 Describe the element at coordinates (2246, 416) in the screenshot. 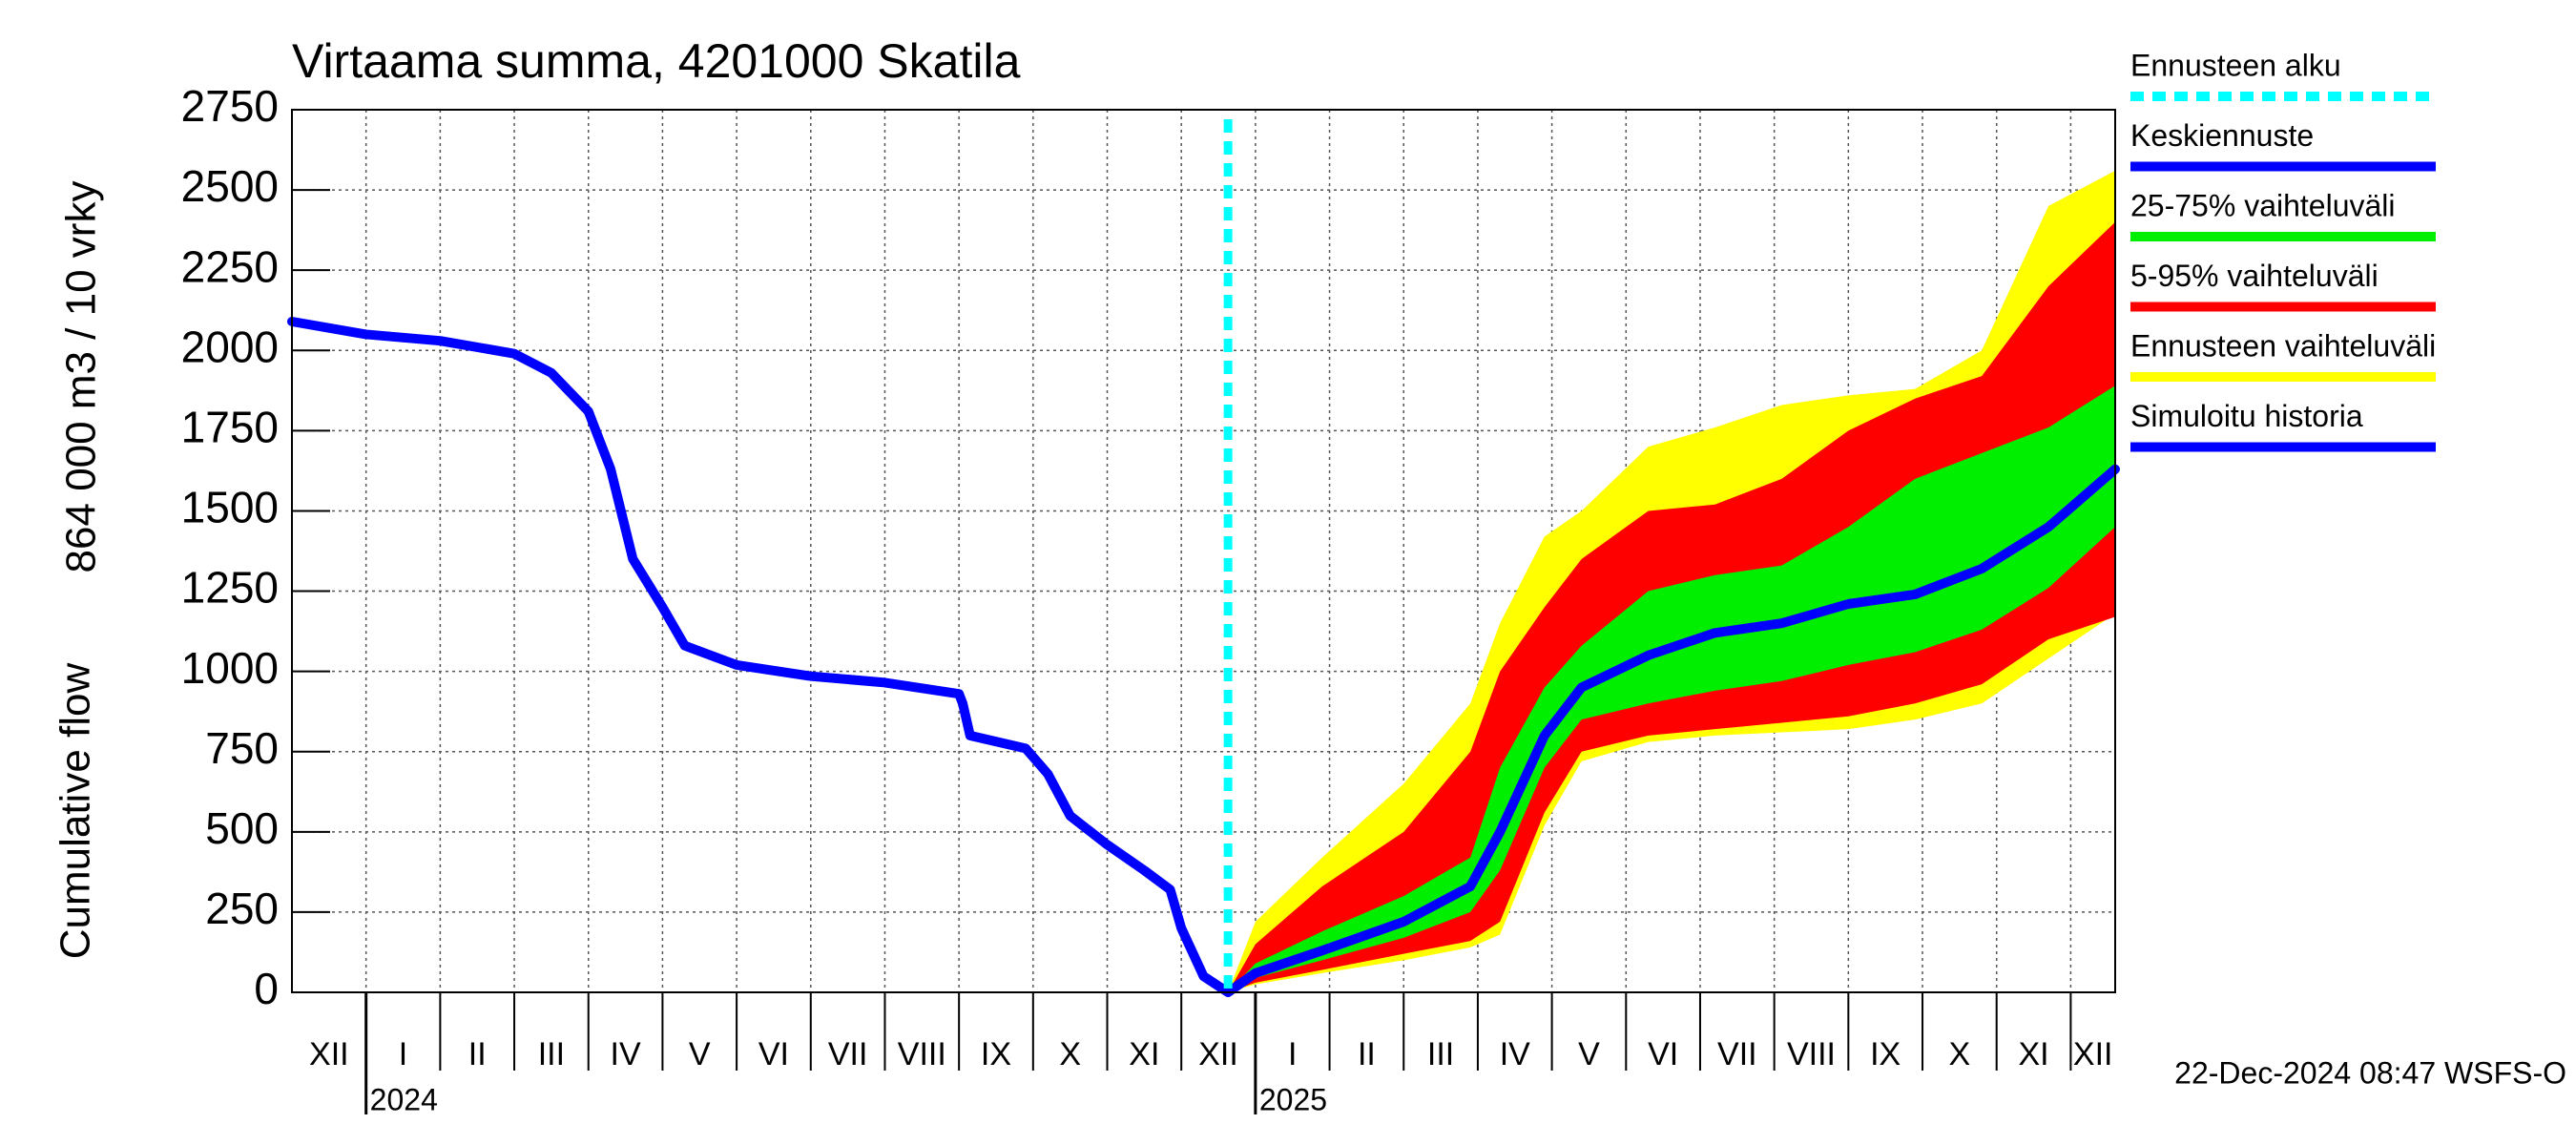

I see `legend-label: Simuloitu historia` at that location.